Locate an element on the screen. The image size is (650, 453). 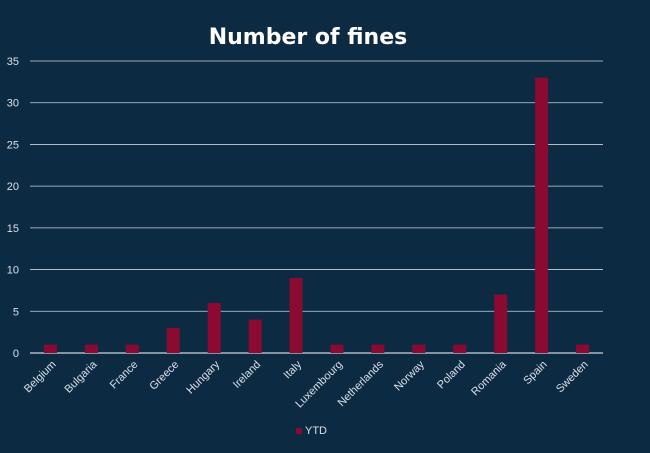
x-tick-label: Greece is located at coordinates (164, 376).